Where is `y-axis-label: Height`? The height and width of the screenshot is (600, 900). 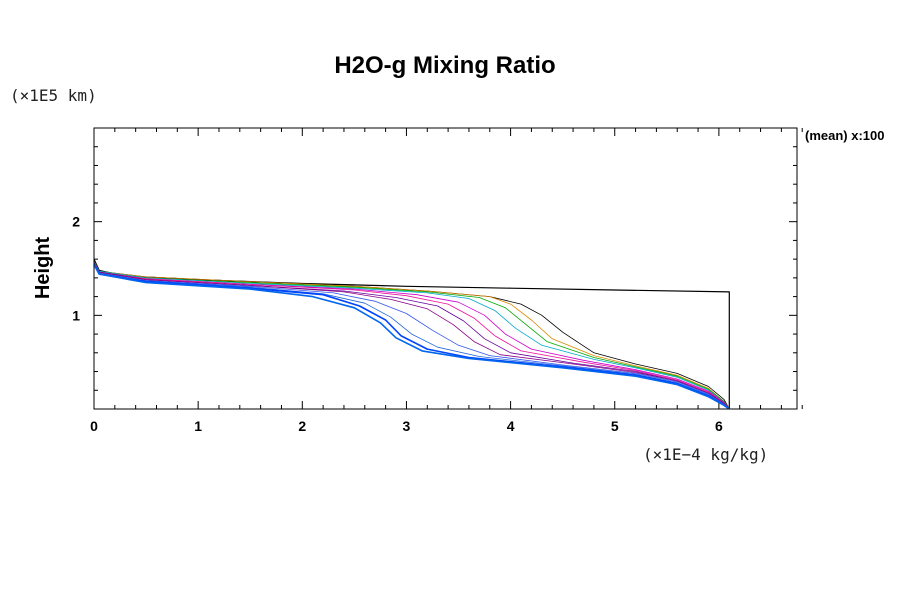 y-axis-label: Height is located at coordinates (43, 268).